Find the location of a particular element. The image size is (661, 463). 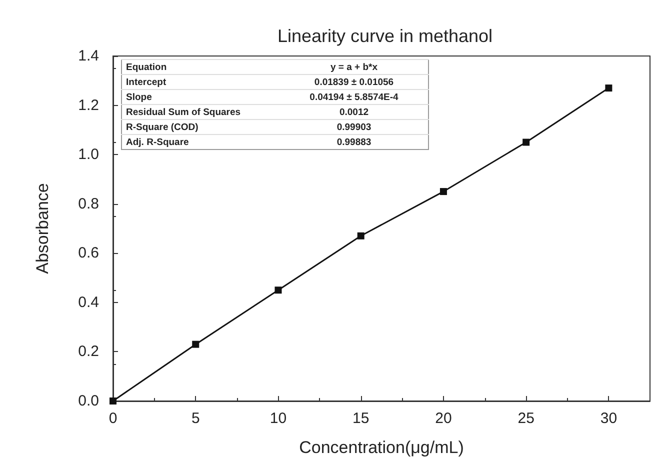

annotation: Intercept is located at coordinates (201, 82).